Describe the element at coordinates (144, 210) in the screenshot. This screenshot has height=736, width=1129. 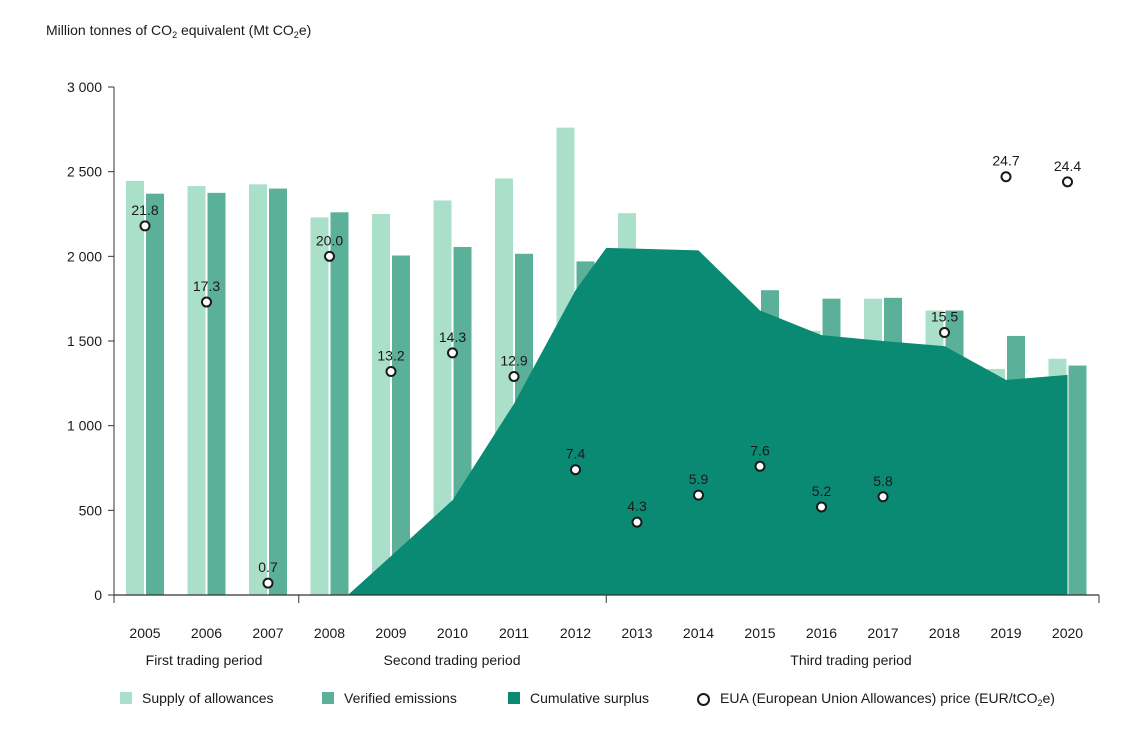
I see `price-data-label: 21.8` at that location.